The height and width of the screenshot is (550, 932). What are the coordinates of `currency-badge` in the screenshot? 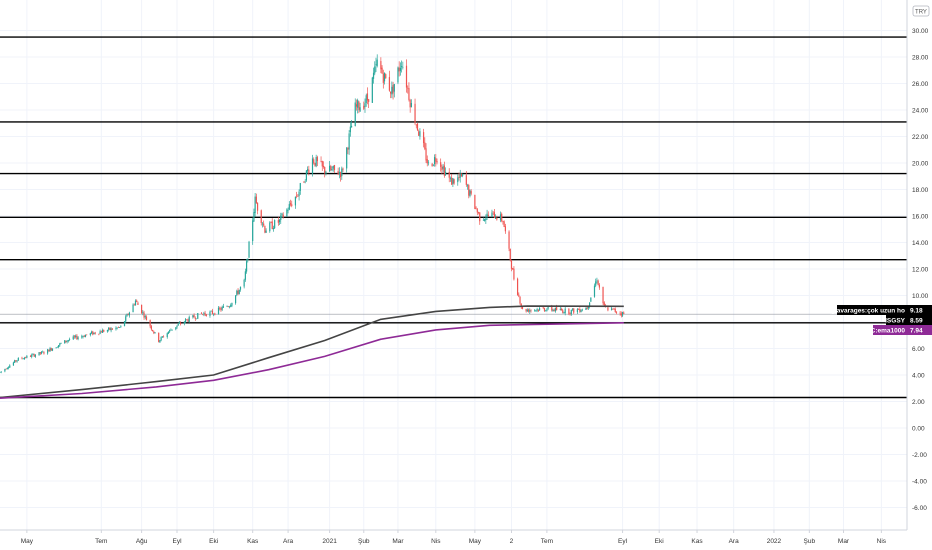 It's located at (921, 11).